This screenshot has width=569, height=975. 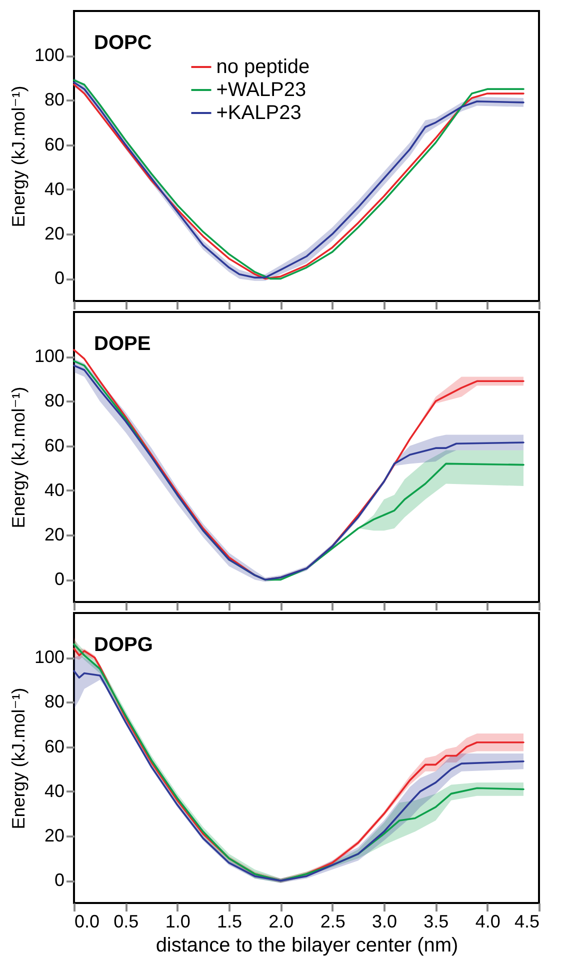 What do you see at coordinates (385, 922) in the screenshot?
I see `x-tick-label: 3.0` at bounding box center [385, 922].